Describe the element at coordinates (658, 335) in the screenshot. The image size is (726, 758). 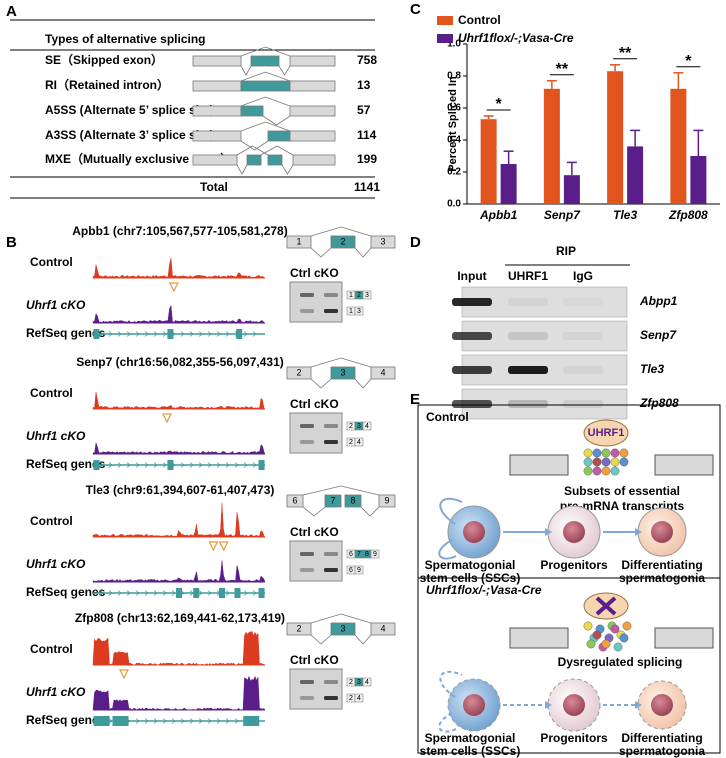
I see `row-label: Senp7` at that location.